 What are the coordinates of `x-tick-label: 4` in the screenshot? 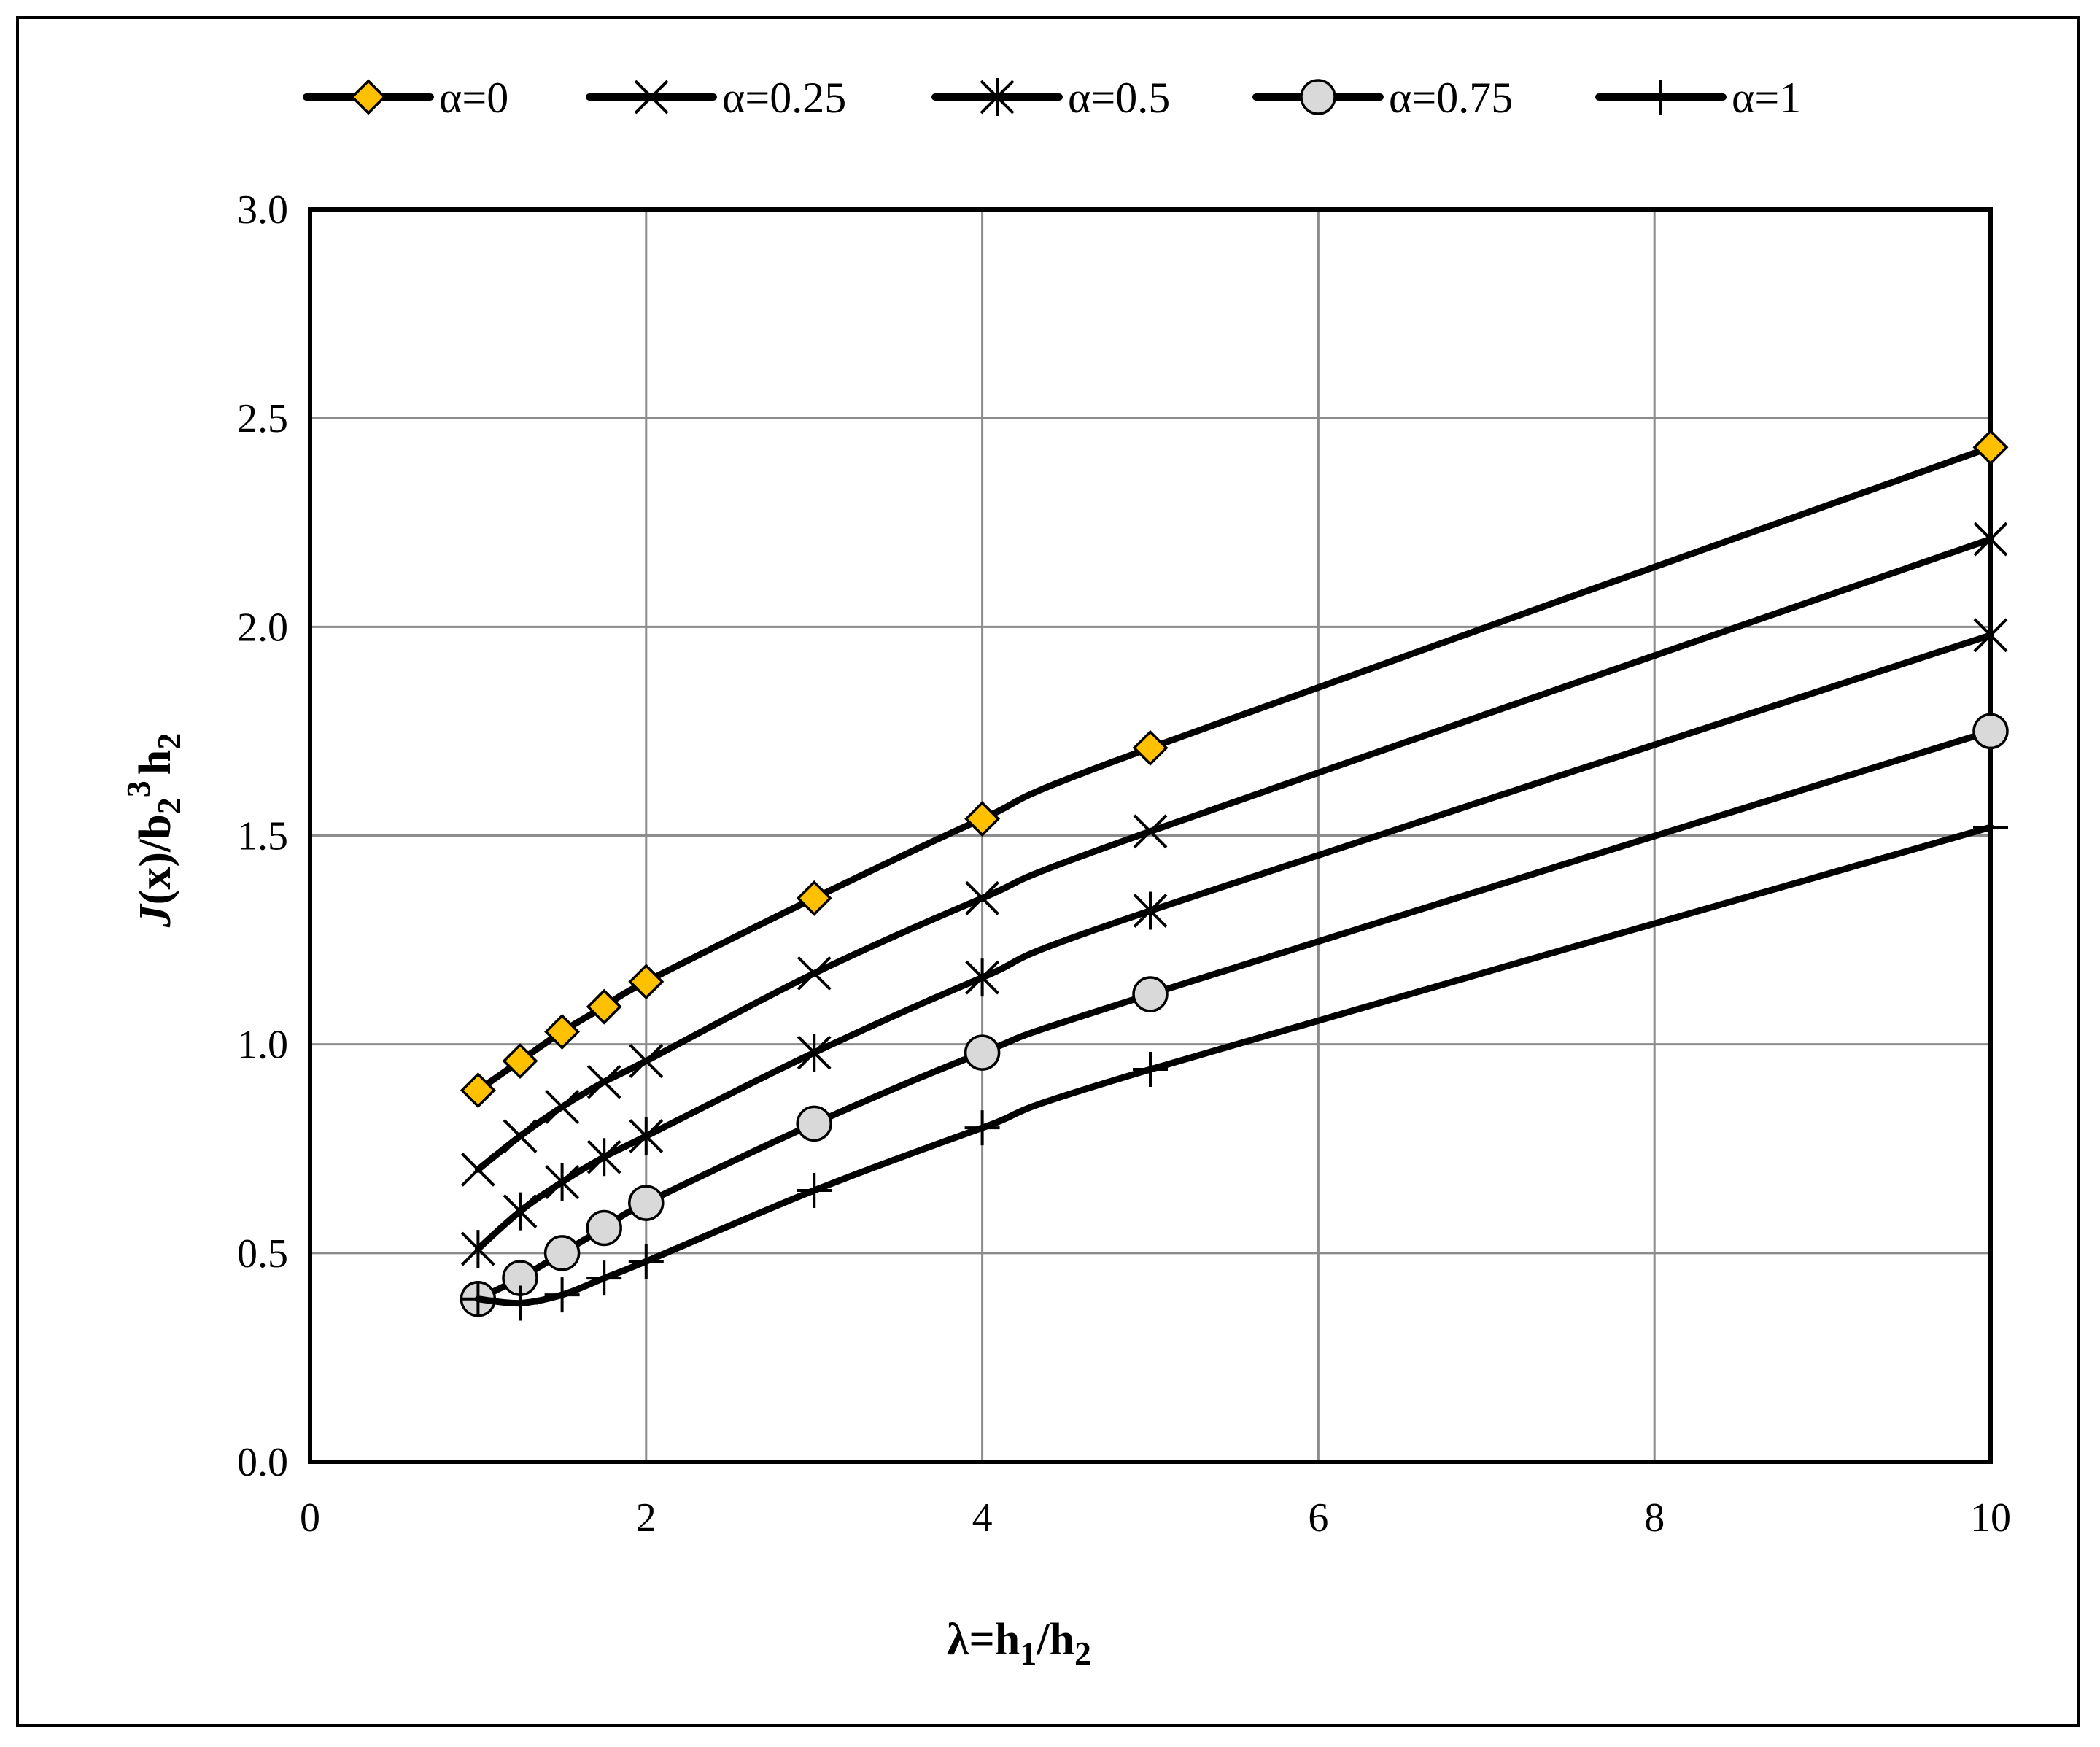 It's located at (982, 1518).